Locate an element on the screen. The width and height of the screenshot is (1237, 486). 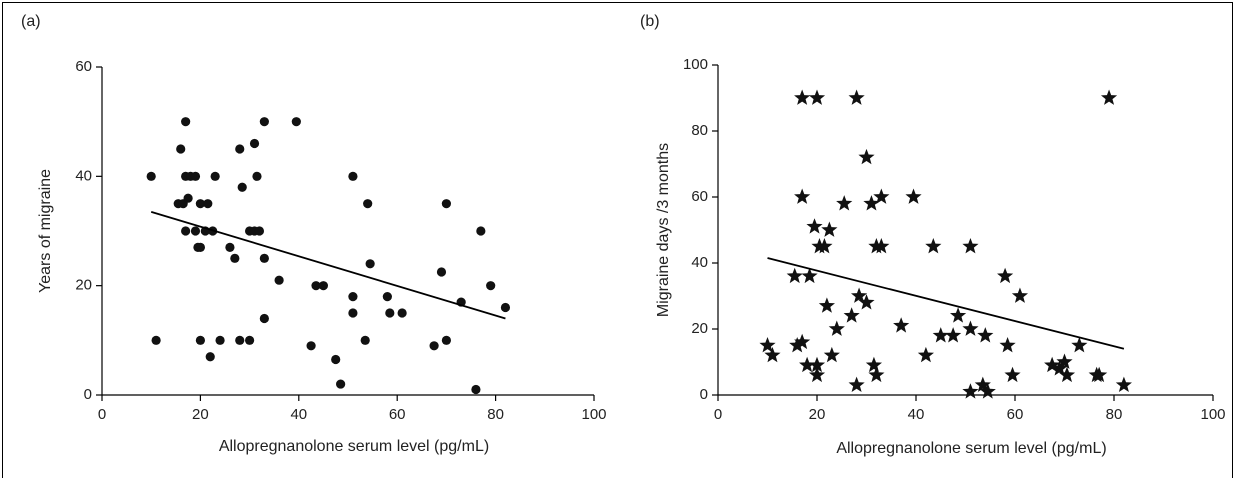
y-tick-label: 20 is located at coordinates (699, 328).